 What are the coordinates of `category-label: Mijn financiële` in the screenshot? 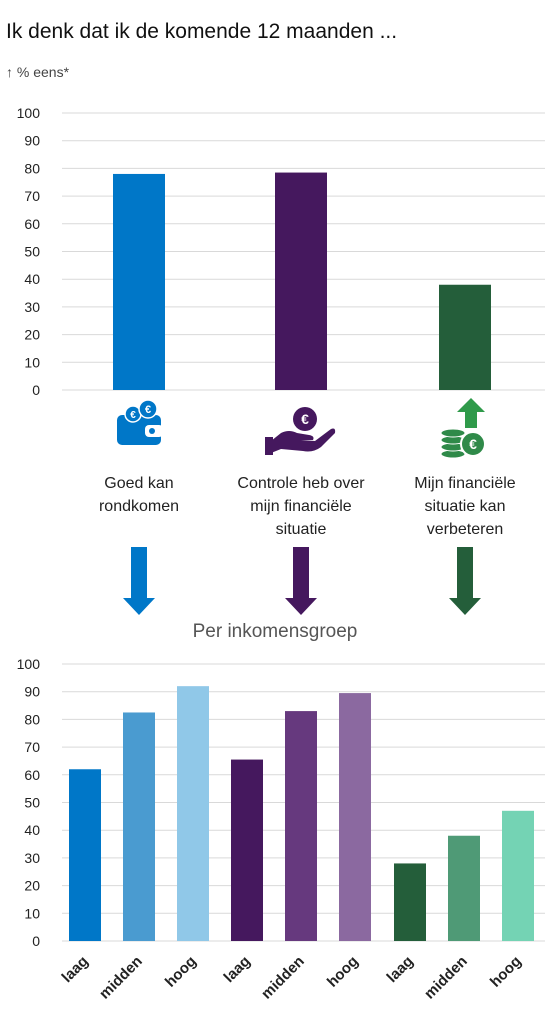 It's located at (464, 483).